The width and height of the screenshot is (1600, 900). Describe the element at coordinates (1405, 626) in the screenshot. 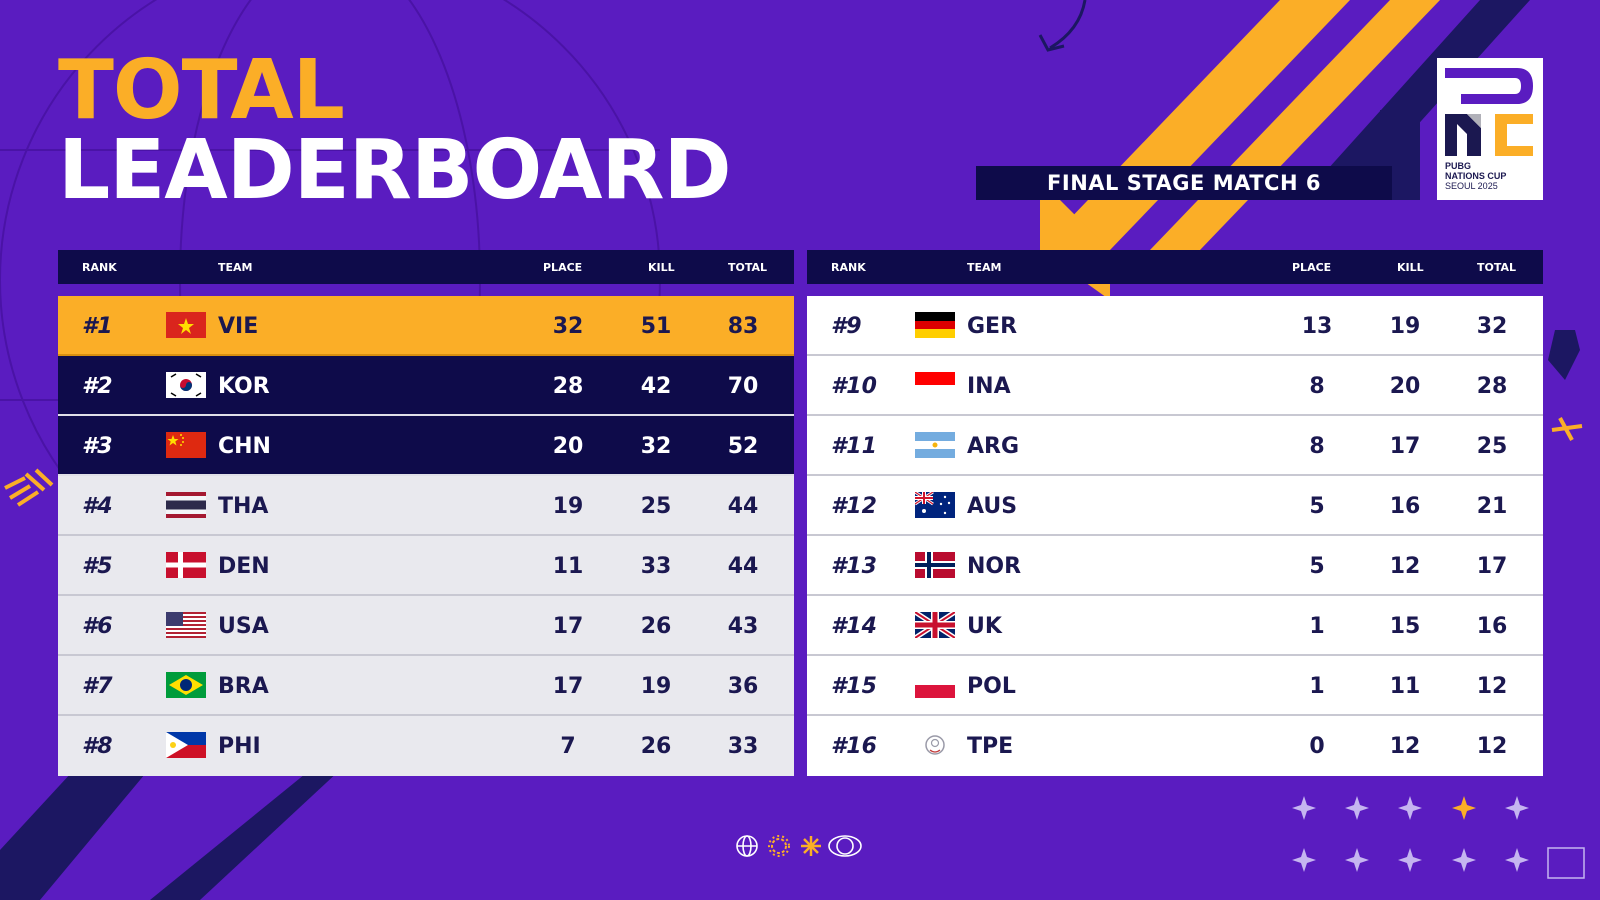

I see `kill-cell: 15` at that location.